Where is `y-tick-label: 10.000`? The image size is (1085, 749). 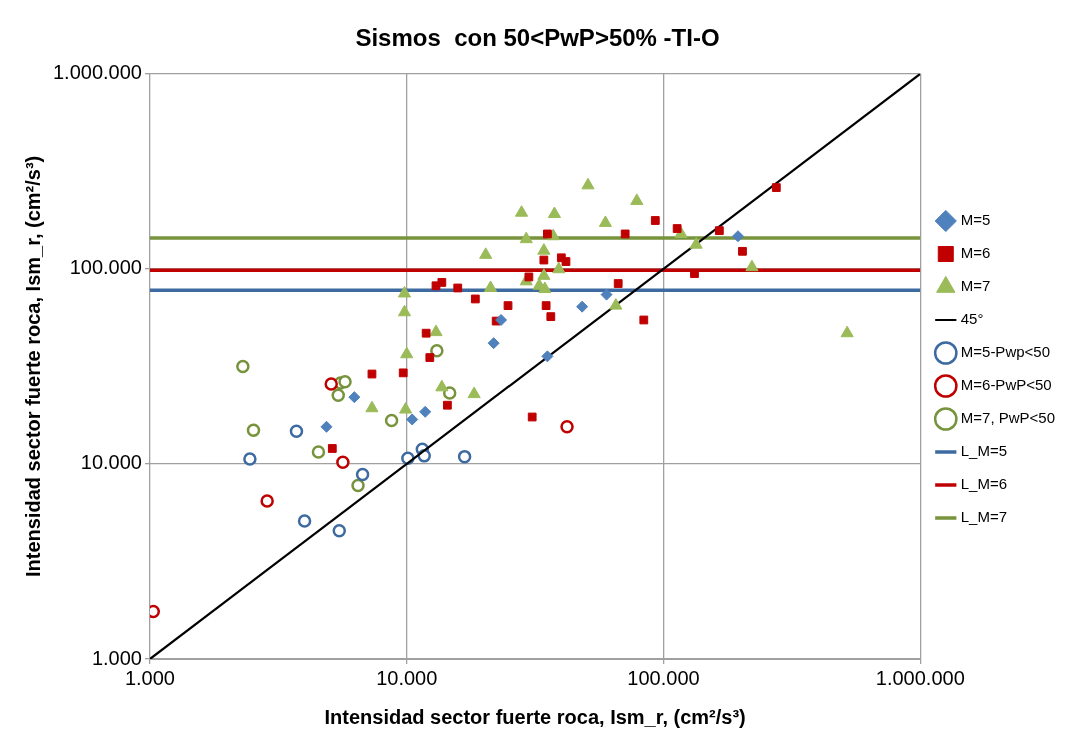 y-tick-label: 10.000 is located at coordinates (111, 462).